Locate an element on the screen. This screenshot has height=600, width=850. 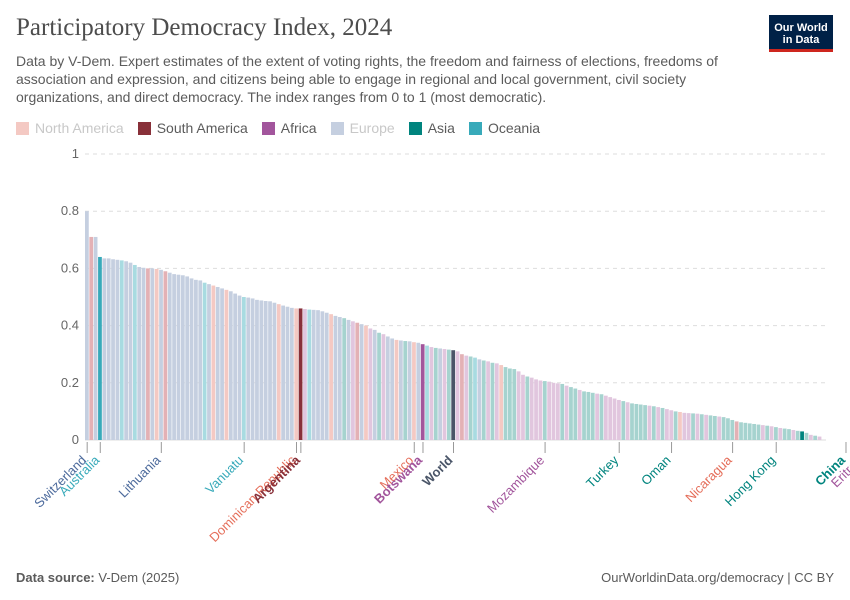
bar-label: Argentina is located at coordinates (276, 479).